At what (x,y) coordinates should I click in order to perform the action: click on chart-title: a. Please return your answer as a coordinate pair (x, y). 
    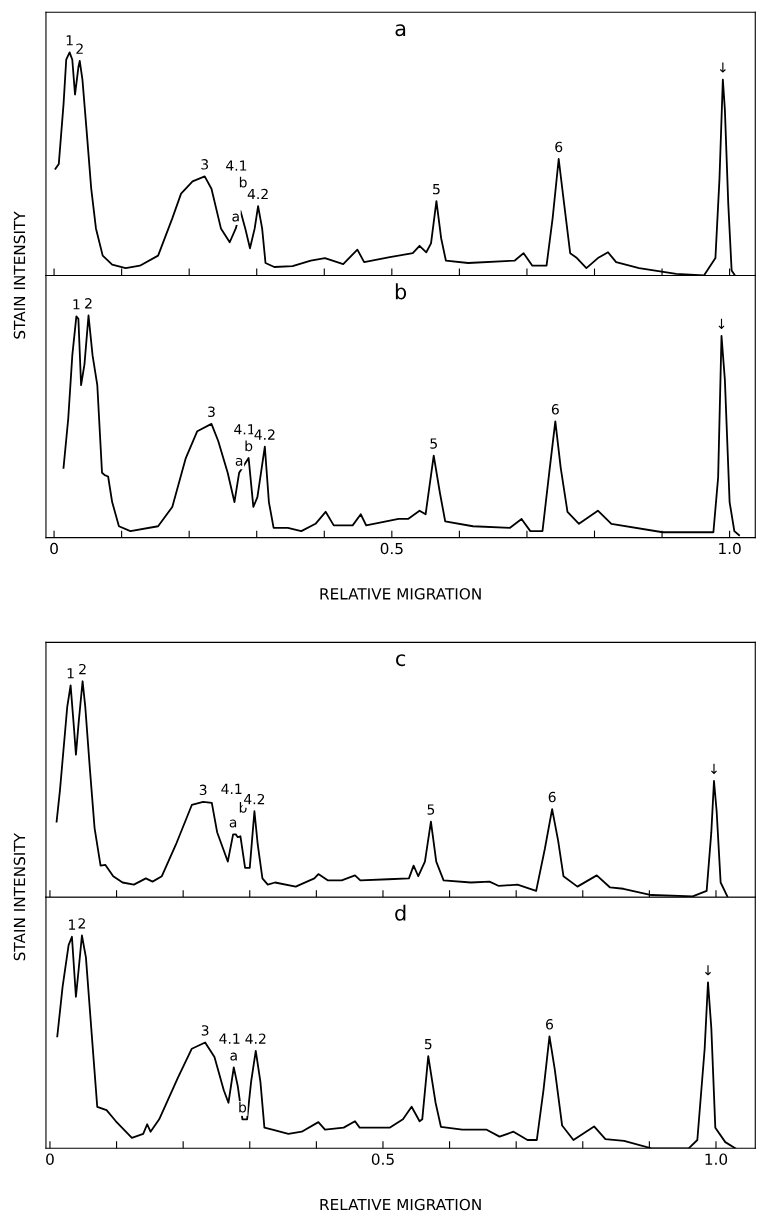
    Looking at the image, I should click on (400, 30).